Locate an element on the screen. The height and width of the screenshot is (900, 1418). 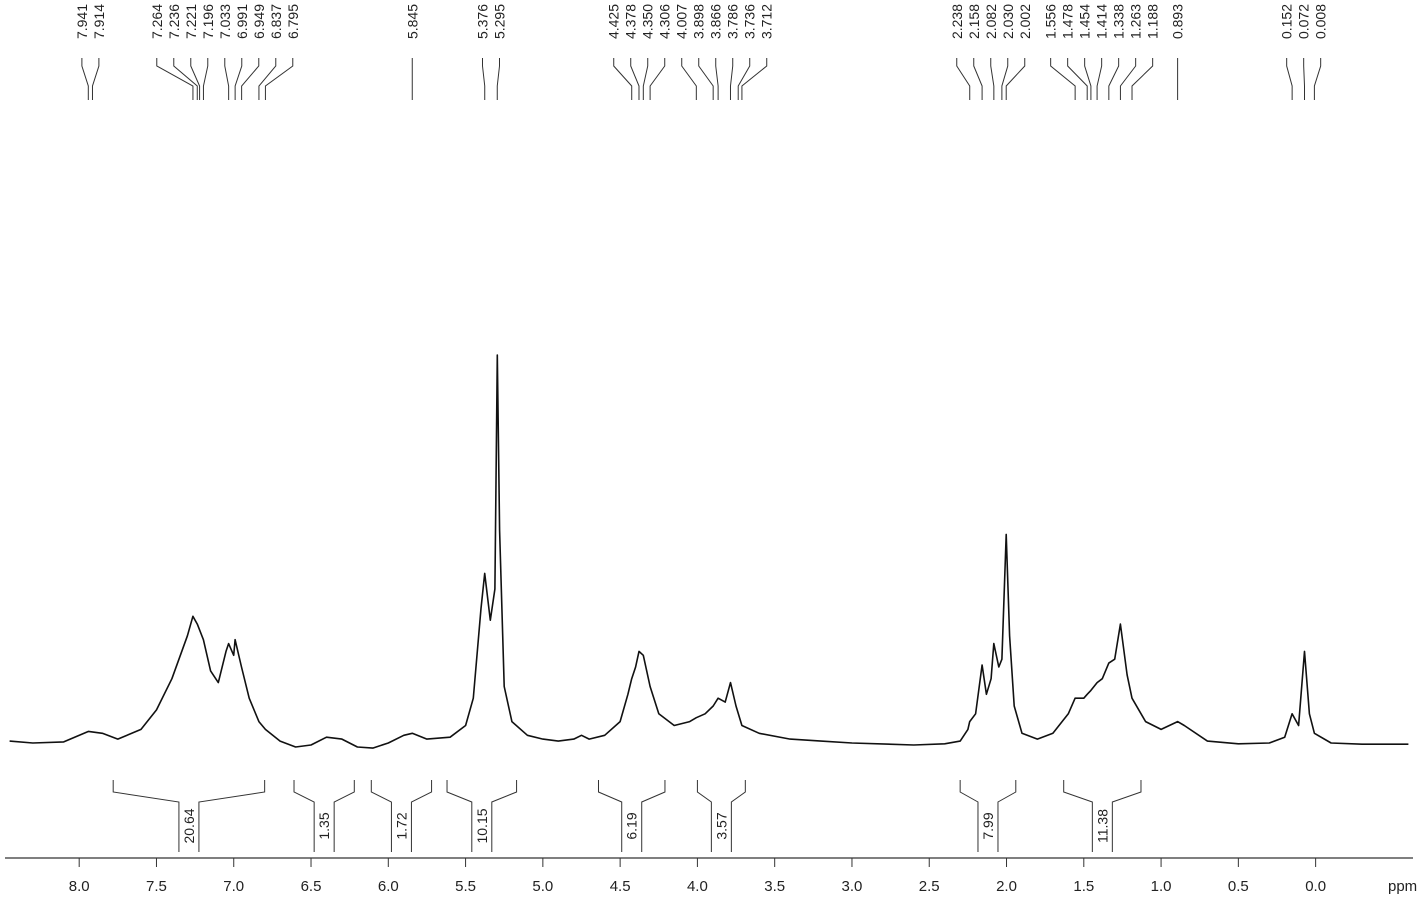
integral-value: 6.19 is located at coordinates (632, 825).